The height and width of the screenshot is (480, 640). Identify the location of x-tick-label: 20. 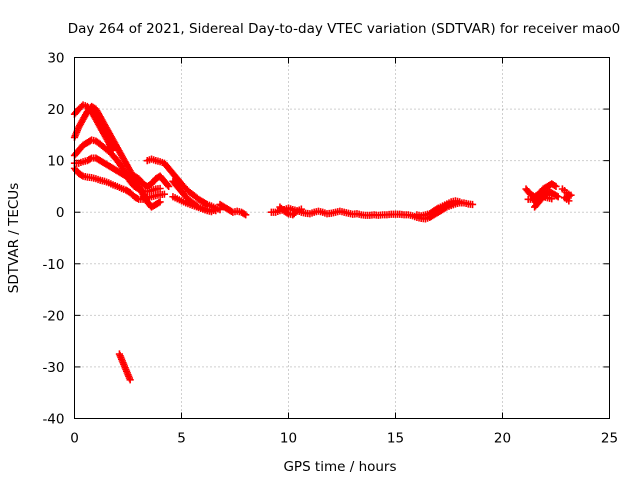
(502, 439).